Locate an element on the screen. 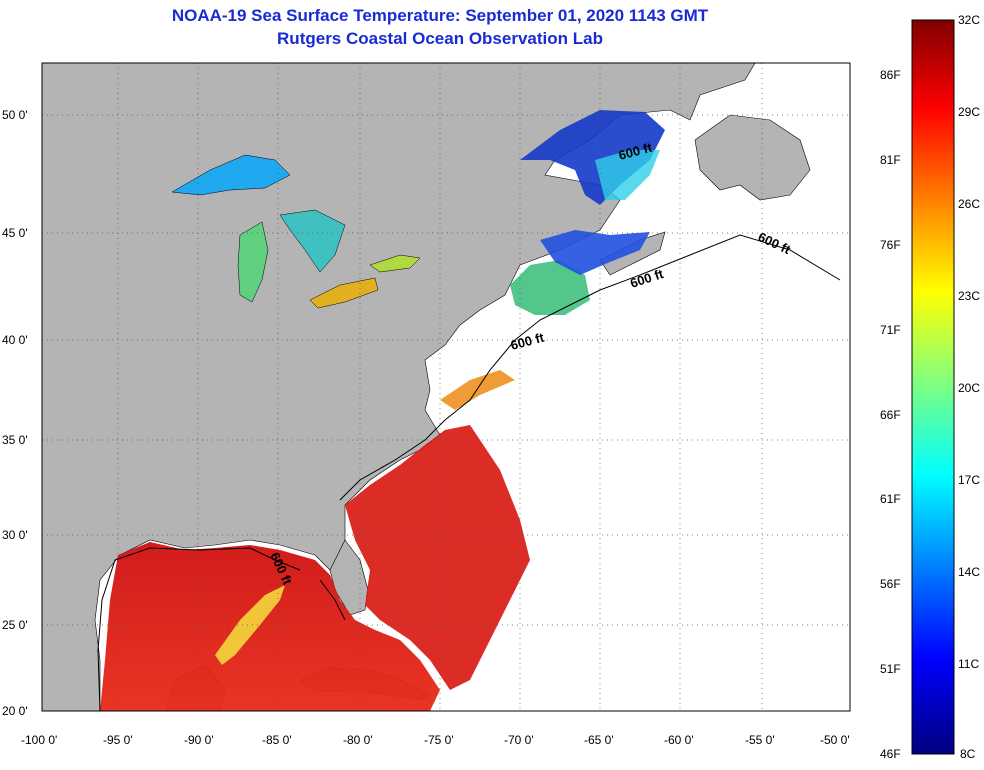 The width and height of the screenshot is (984, 770). colorbar-celsius-label: 23C is located at coordinates (969, 296).